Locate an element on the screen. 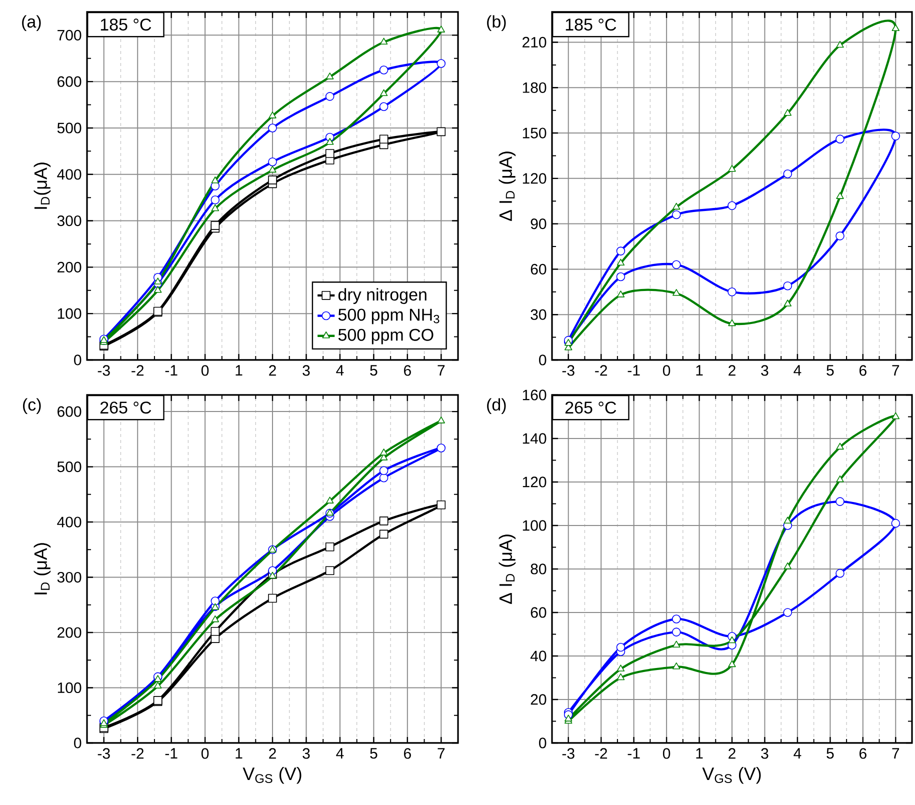  chart-title: (a) is located at coordinates (31, 23).